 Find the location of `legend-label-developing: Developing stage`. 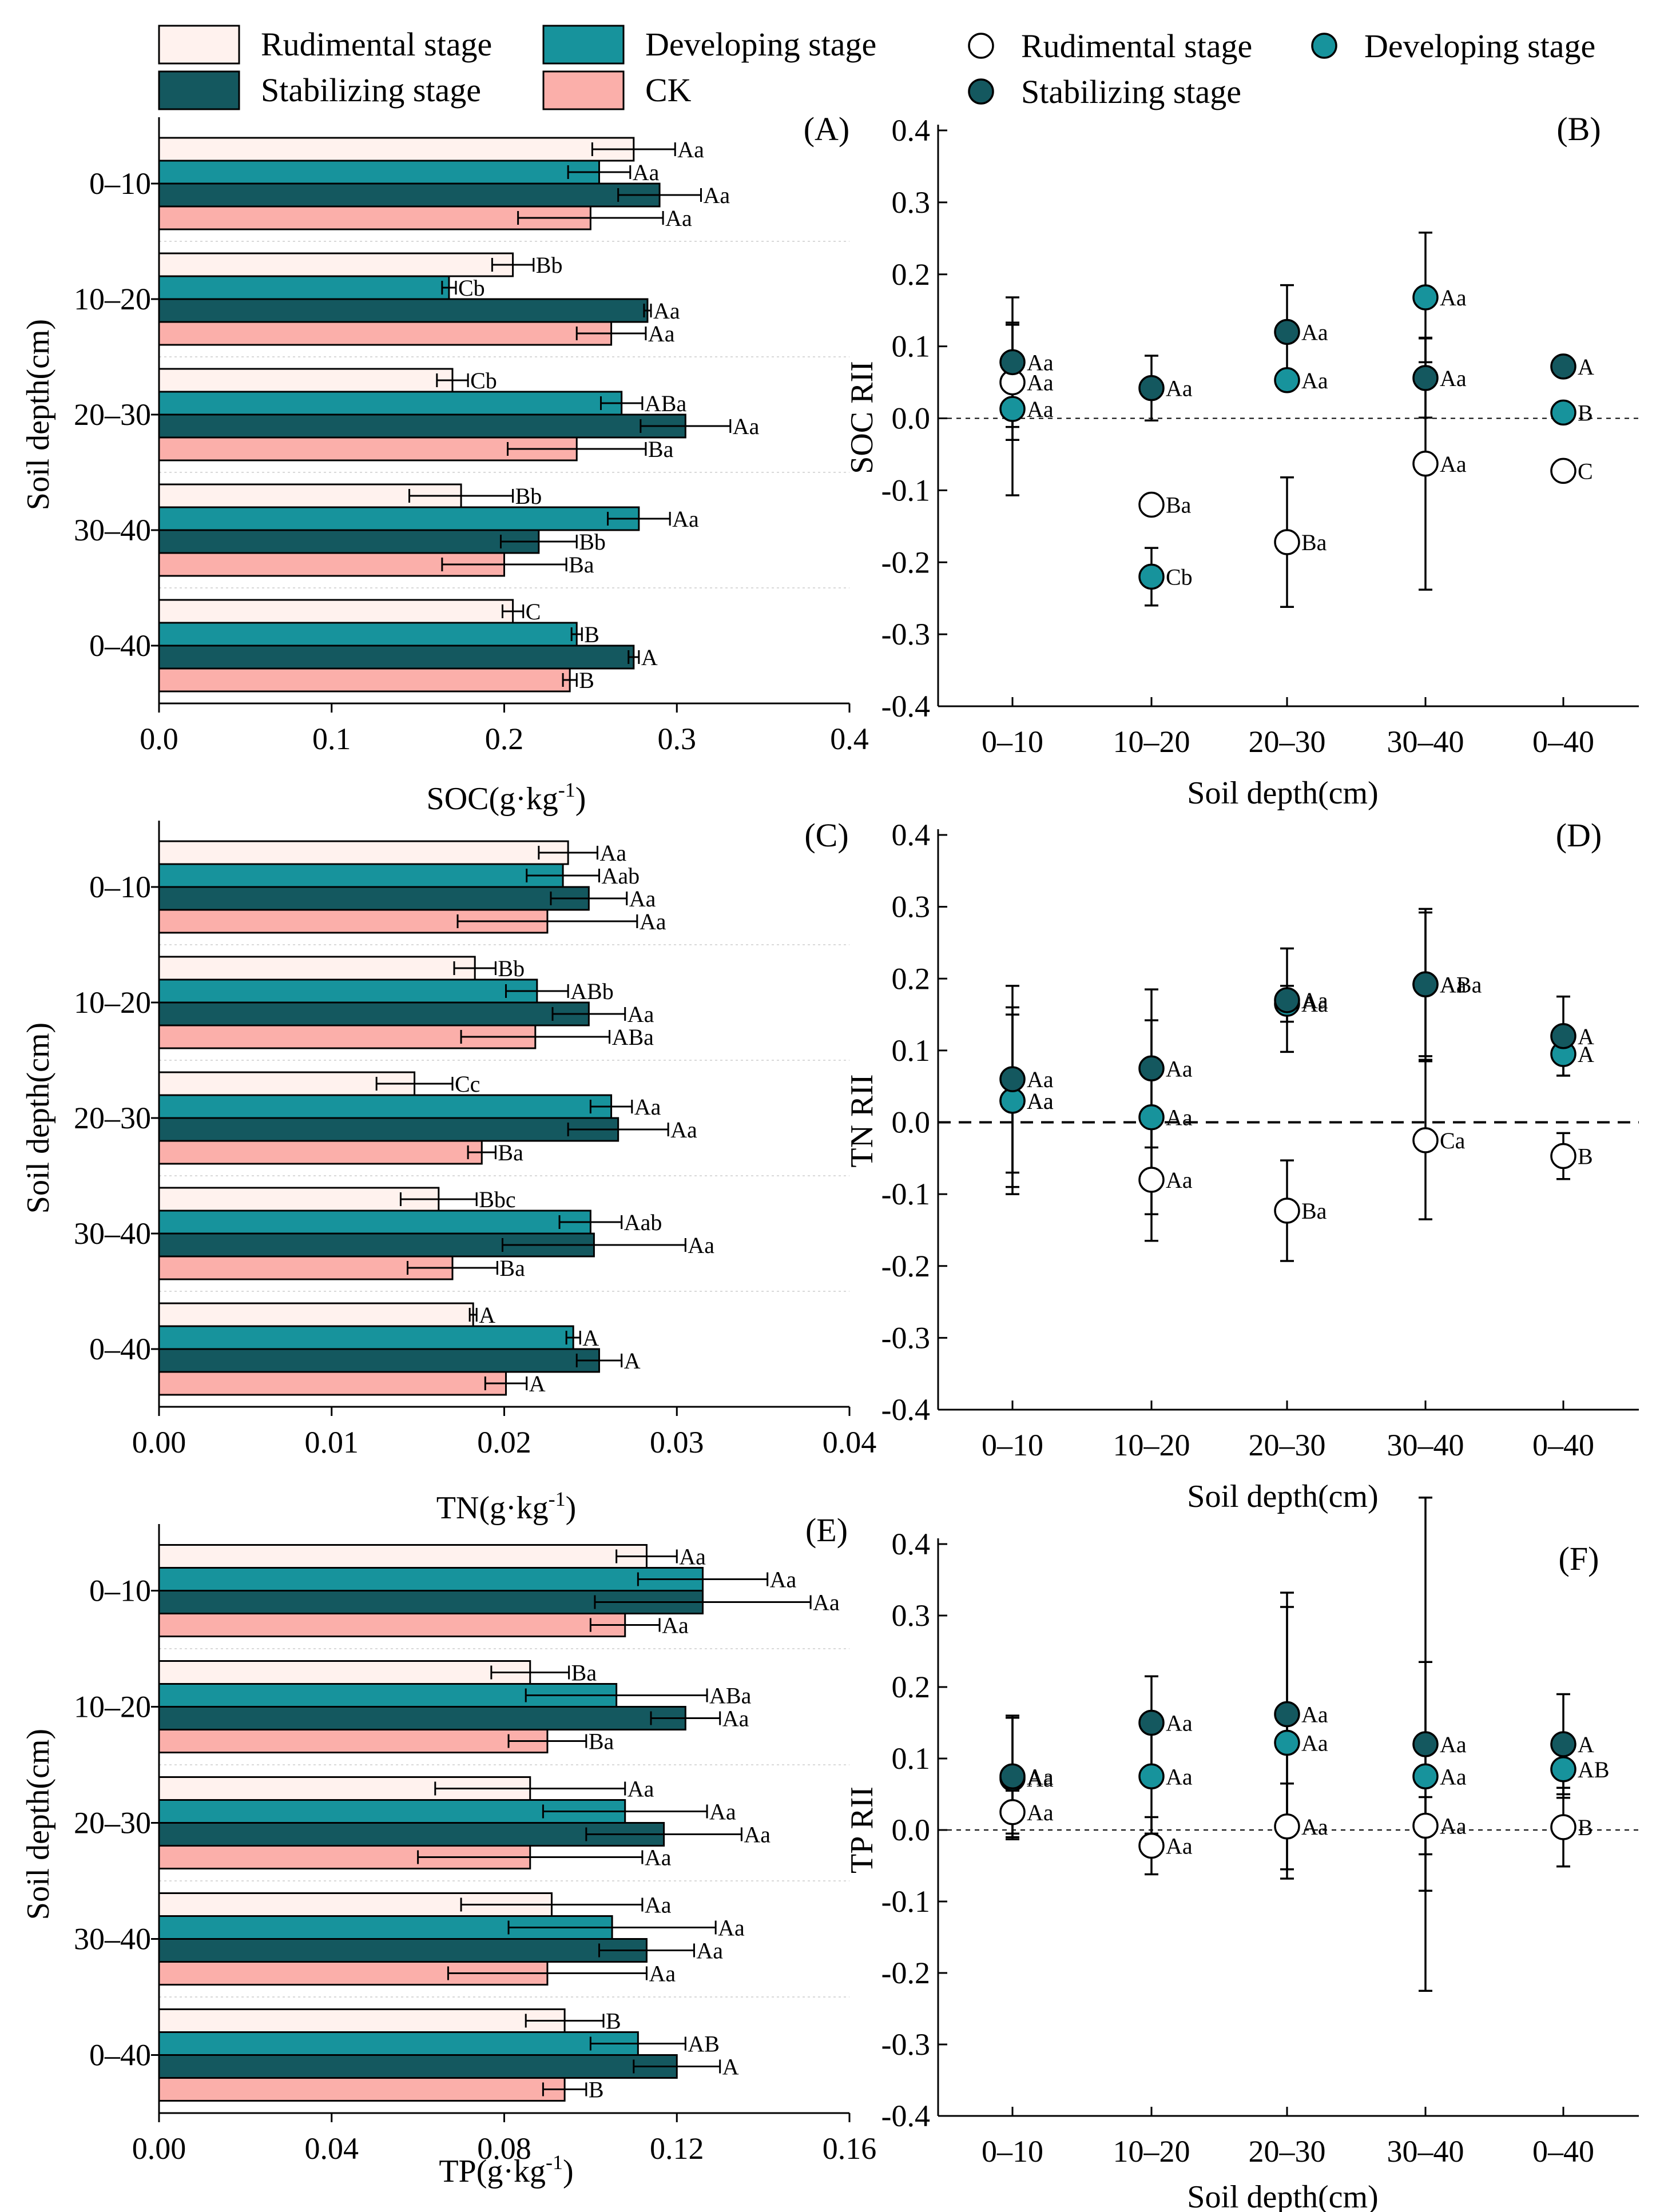

legend-label-developing: Developing stage is located at coordinates (760, 44).